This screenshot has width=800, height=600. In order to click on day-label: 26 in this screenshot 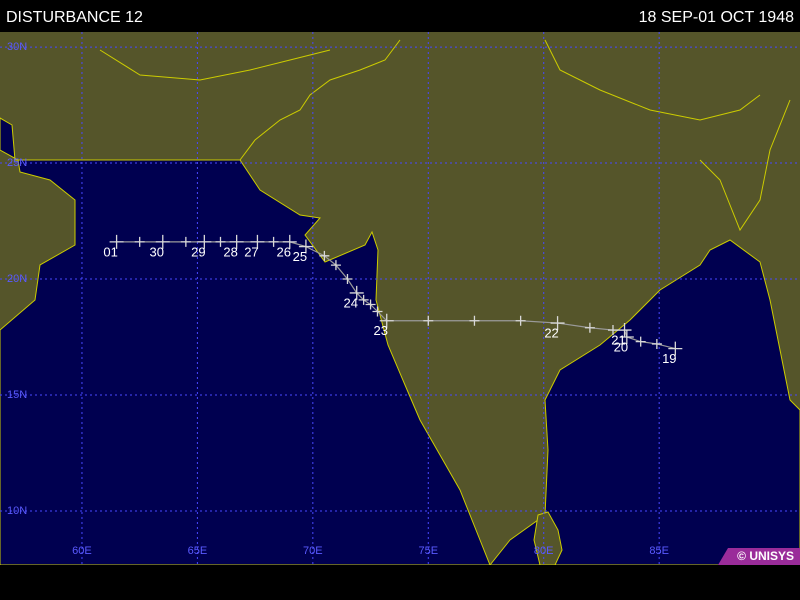, I will do `click(284, 251)`.